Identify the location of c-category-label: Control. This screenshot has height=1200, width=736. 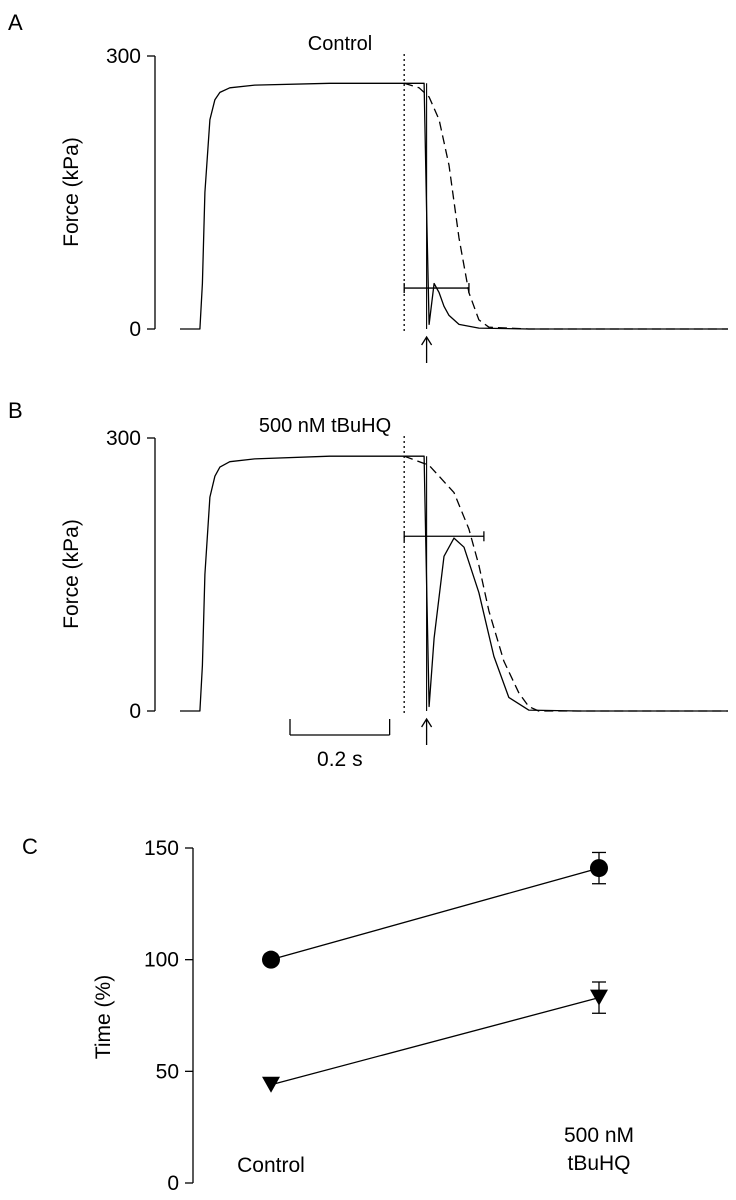
(271, 1165).